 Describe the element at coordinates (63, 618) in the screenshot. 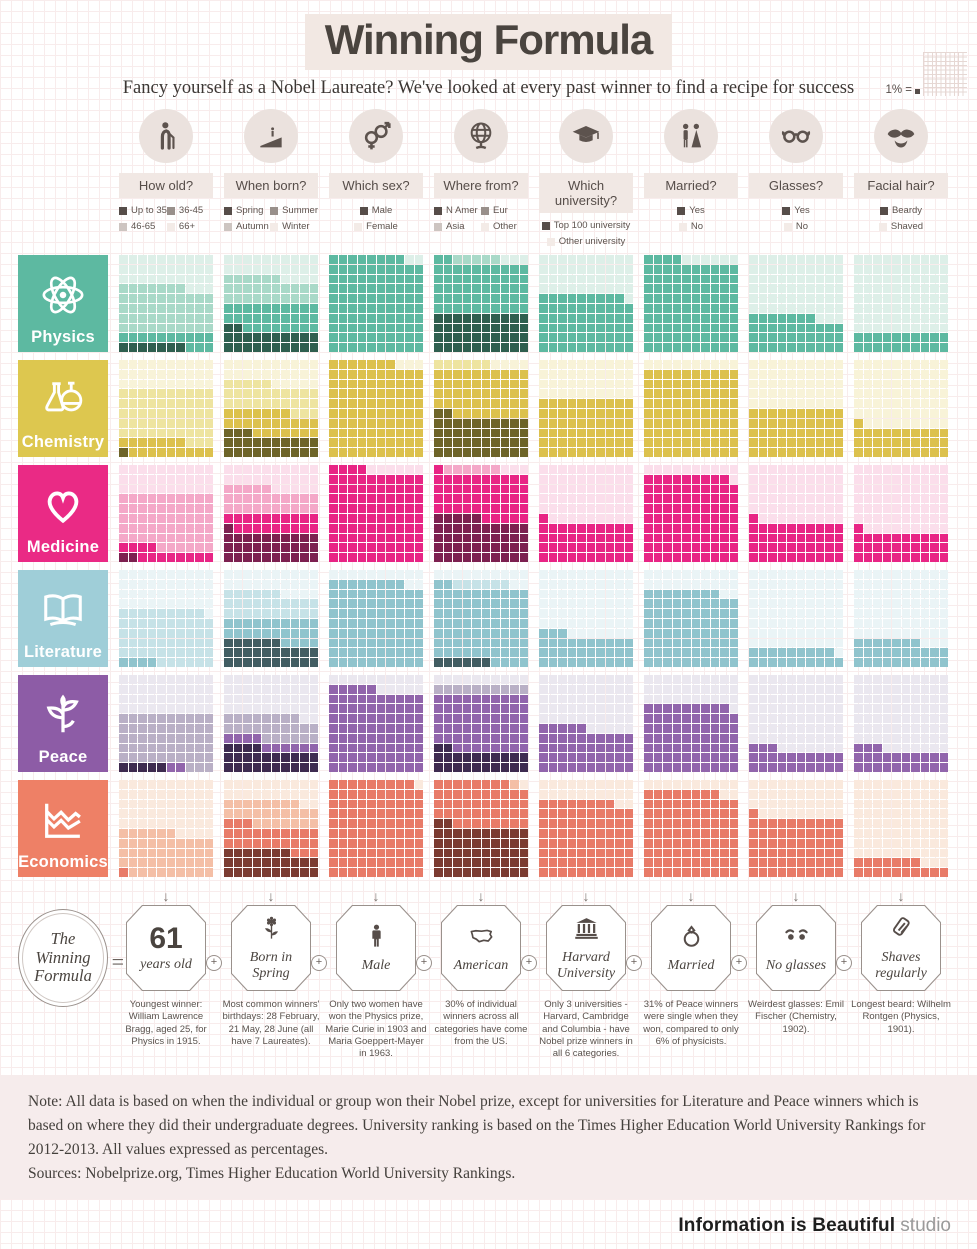

I see `prize-label-literature: Literature` at that location.